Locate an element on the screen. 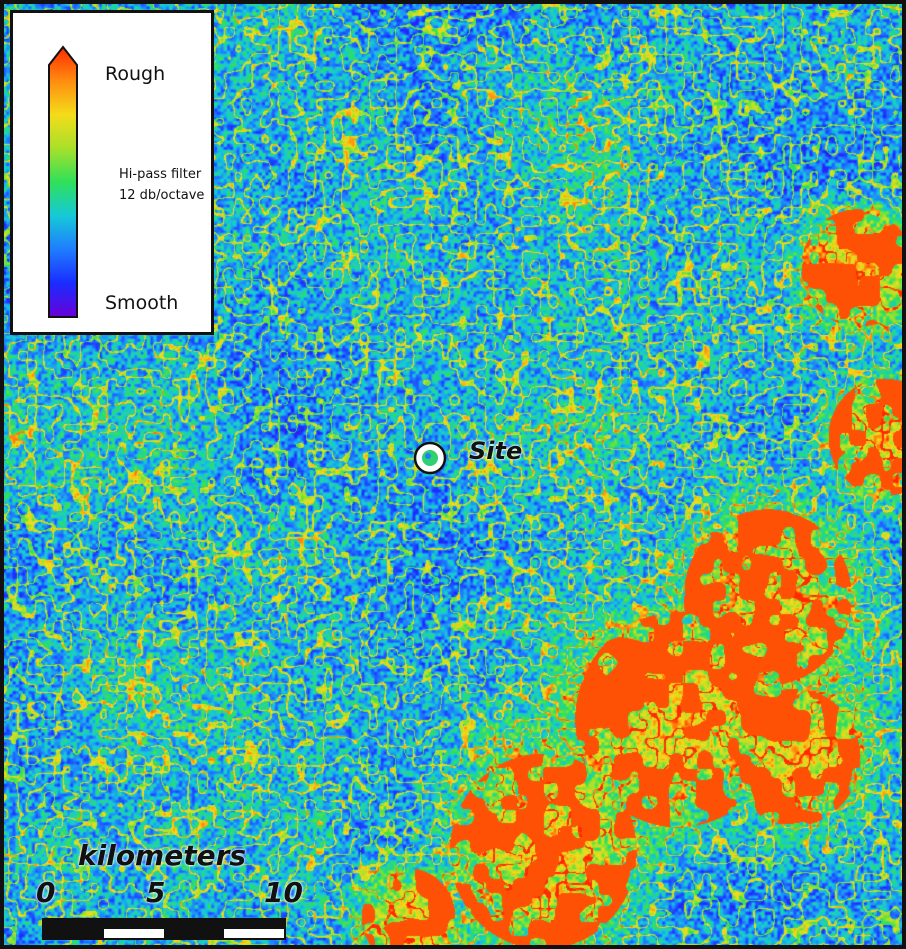 The height and width of the screenshot is (949, 906). scale-tick-0: 0 is located at coordinates (46, 892).